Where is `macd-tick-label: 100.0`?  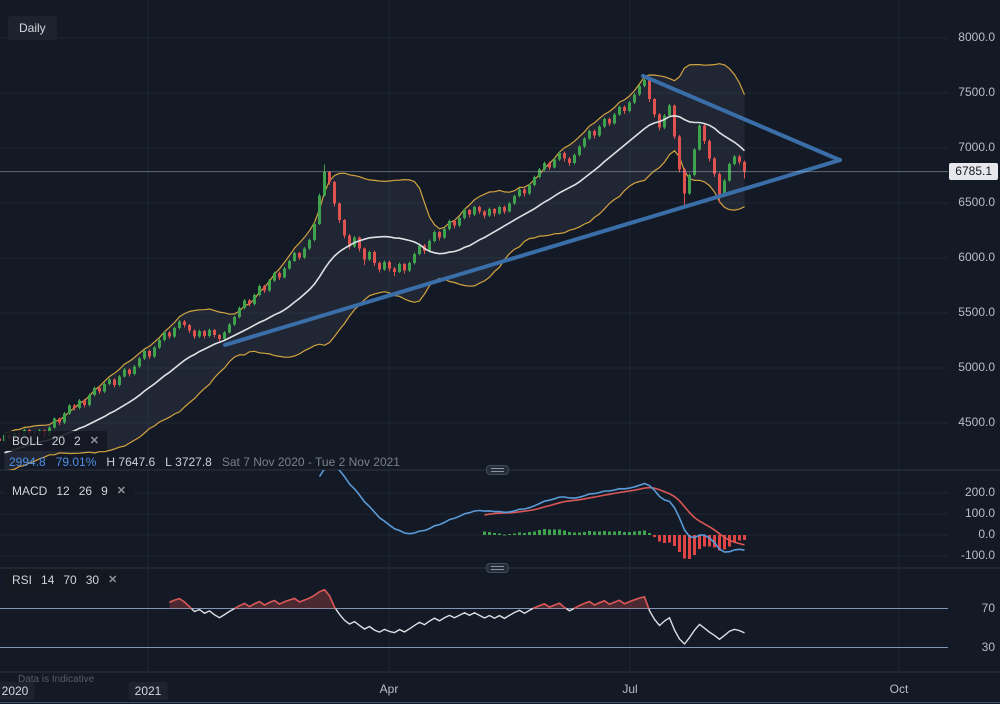
macd-tick-label: 100.0 is located at coordinates (979, 513).